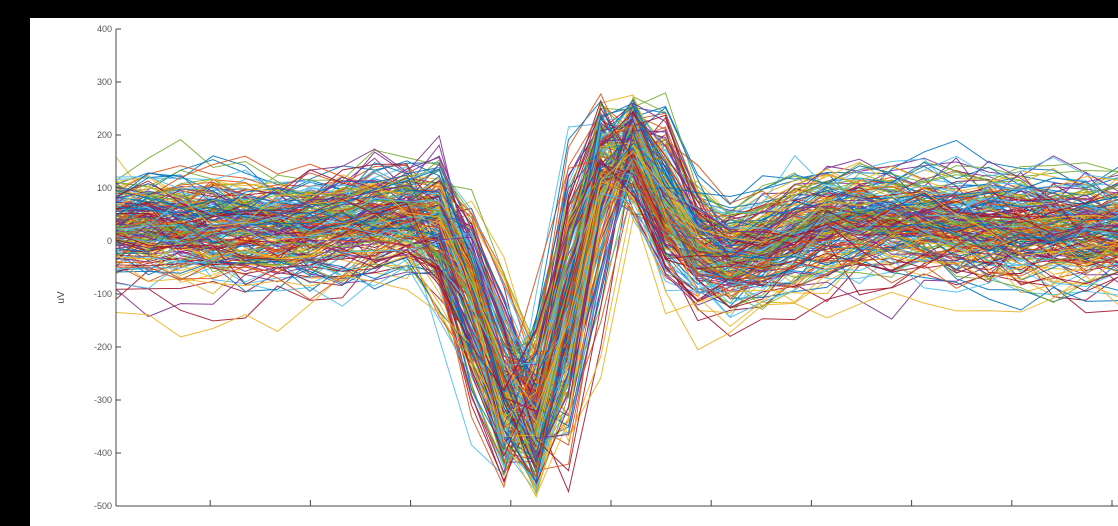 This screenshot has height=526, width=1118. Describe the element at coordinates (104, 135) in the screenshot. I see `y-tick-label: 200` at that location.